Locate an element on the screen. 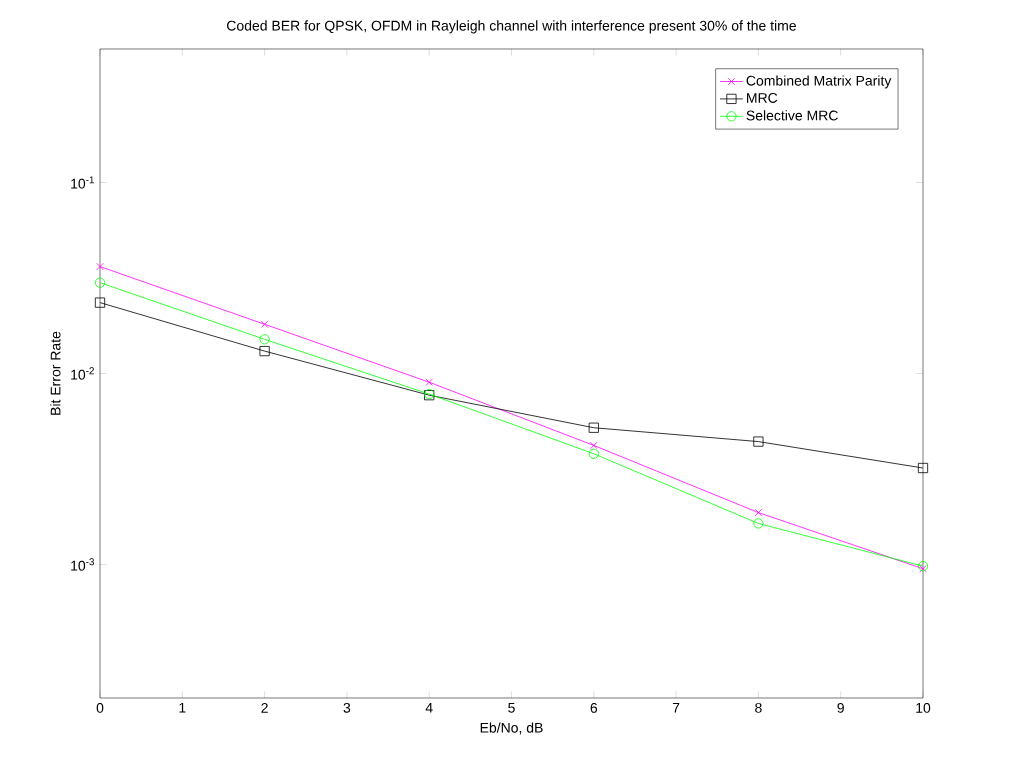 The image size is (1022, 767). y-tick-label: 10$^{-3}$ is located at coordinates (82, 564).